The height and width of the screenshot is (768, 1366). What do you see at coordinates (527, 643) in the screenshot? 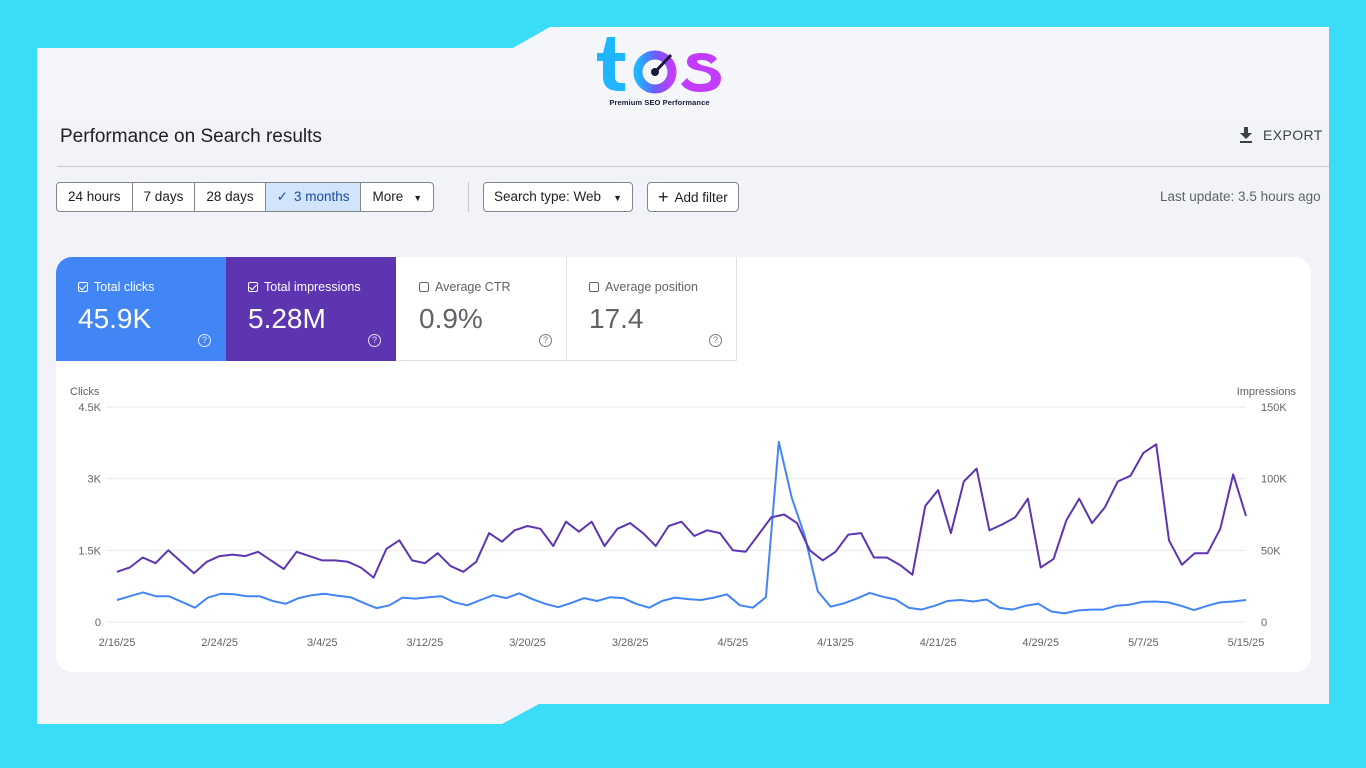
I see `x-tick-label: 3/20/25` at bounding box center [527, 643].